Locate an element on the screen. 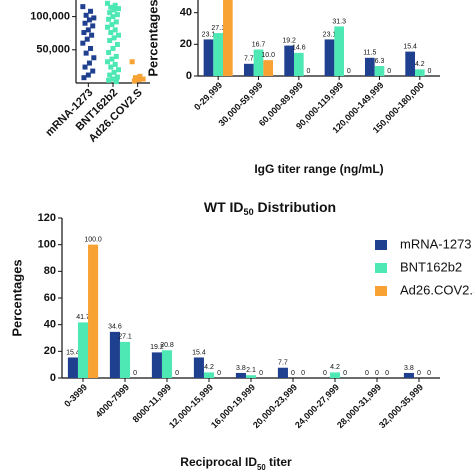 The height and width of the screenshot is (474, 474). value-label: 3.8 is located at coordinates (241, 368).